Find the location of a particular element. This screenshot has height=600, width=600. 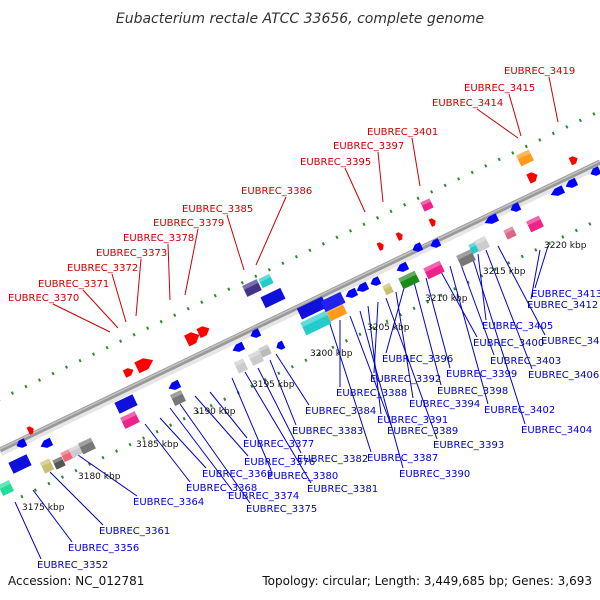

scale-tick-label: 3185 kbp is located at coordinates (157, 445).